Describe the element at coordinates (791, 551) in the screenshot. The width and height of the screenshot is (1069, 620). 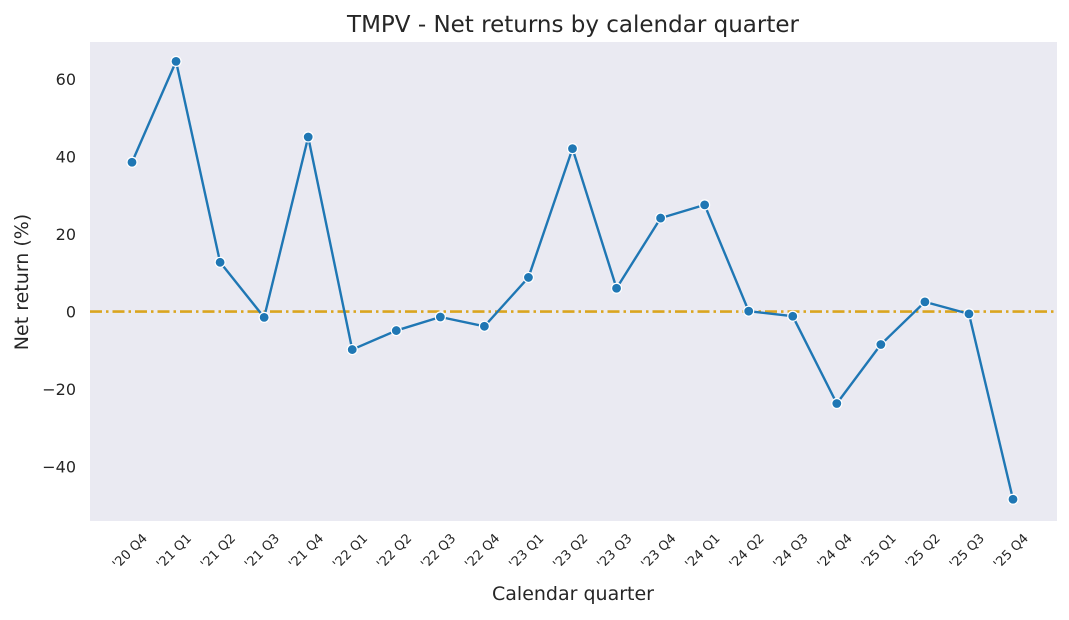
I see `x-tick-label: '24 Q3` at that location.